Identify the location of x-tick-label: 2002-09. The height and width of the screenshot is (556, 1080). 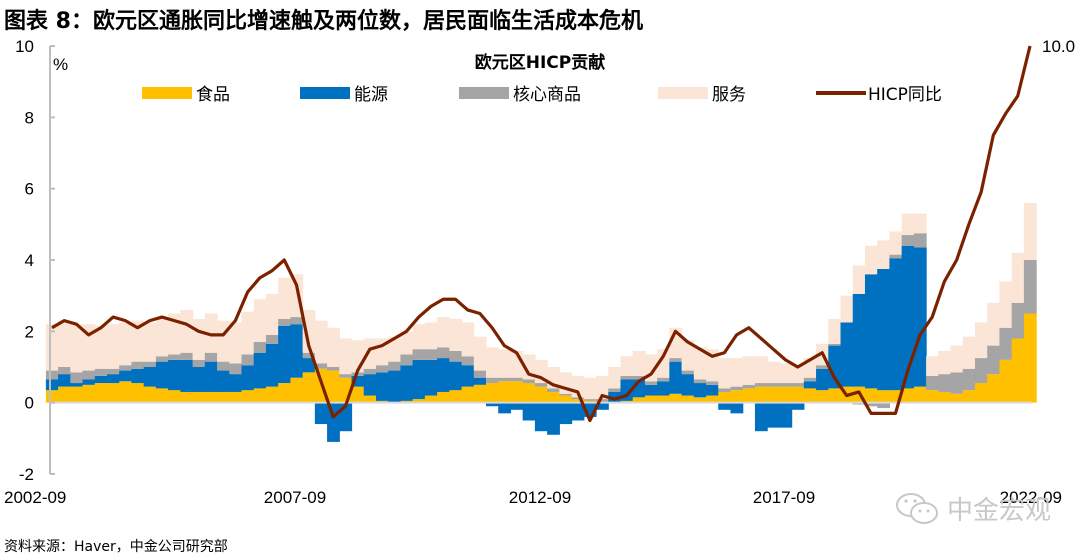
(35, 497).